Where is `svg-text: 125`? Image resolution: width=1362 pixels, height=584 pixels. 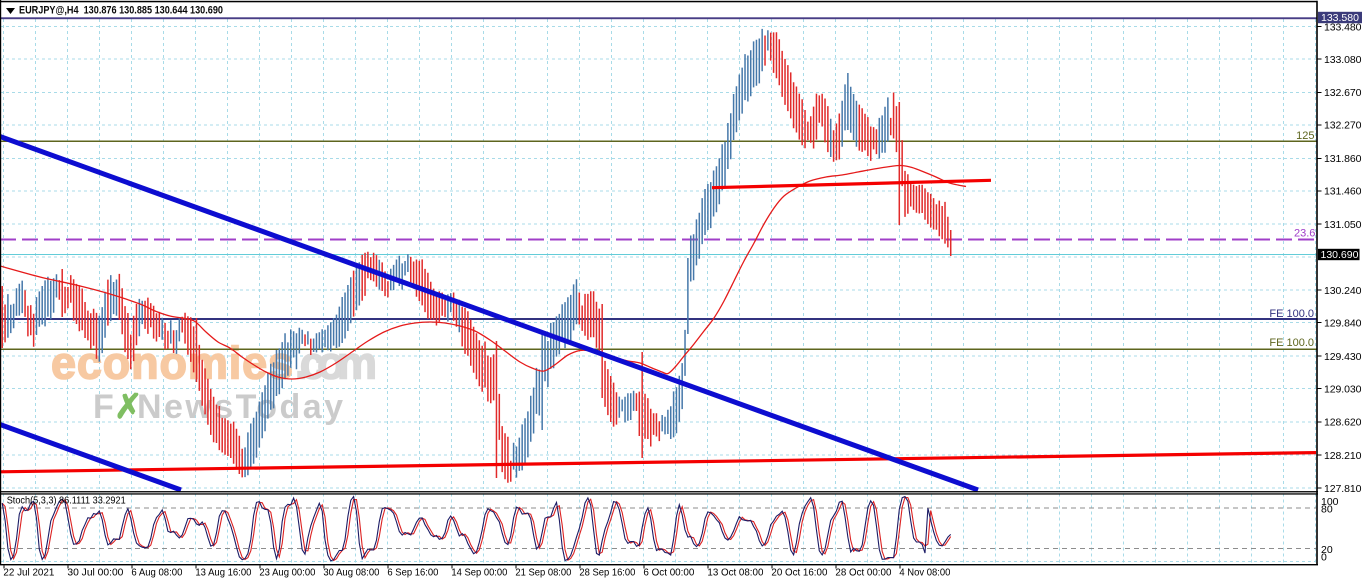
svg-text: 125 is located at coordinates (1305, 136).